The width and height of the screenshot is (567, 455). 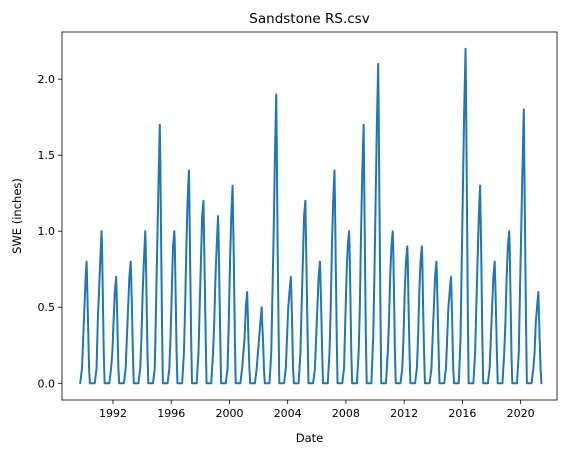 What do you see at coordinates (47, 307) in the screenshot?
I see `y-tick-label: 0.5` at bounding box center [47, 307].